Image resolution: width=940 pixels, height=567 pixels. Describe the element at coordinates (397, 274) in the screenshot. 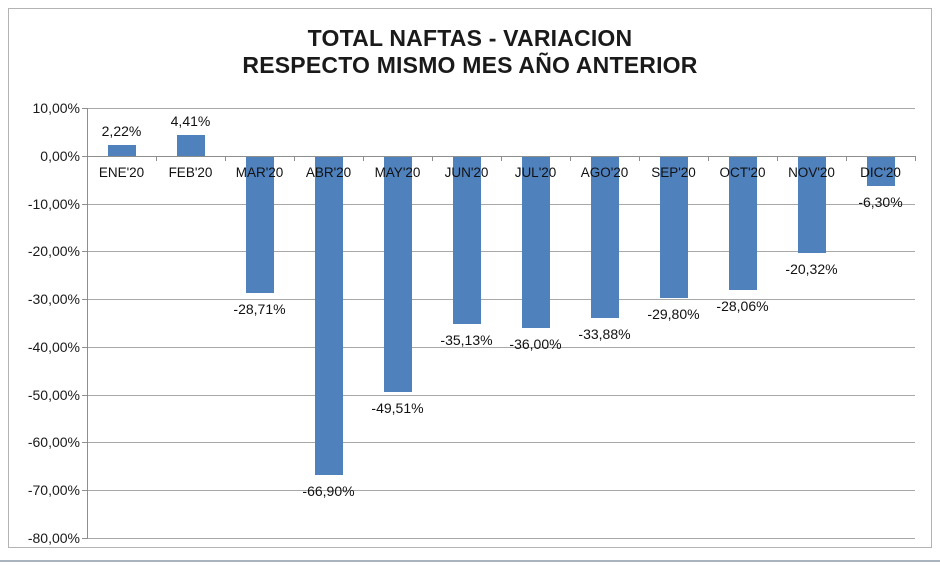

I see `bar-MAY'20` at that location.